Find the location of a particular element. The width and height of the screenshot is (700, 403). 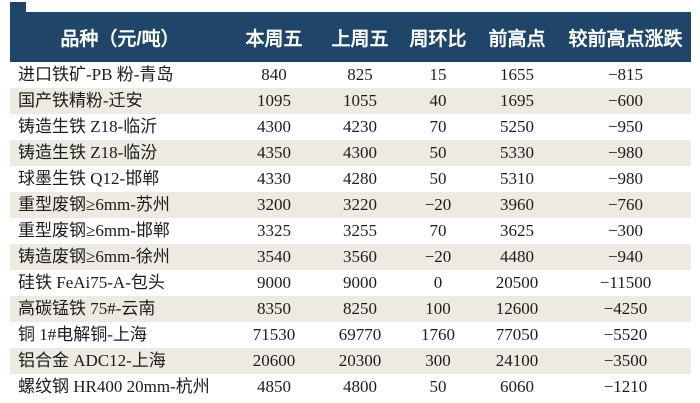

value-cell: 3540 is located at coordinates (274, 257).